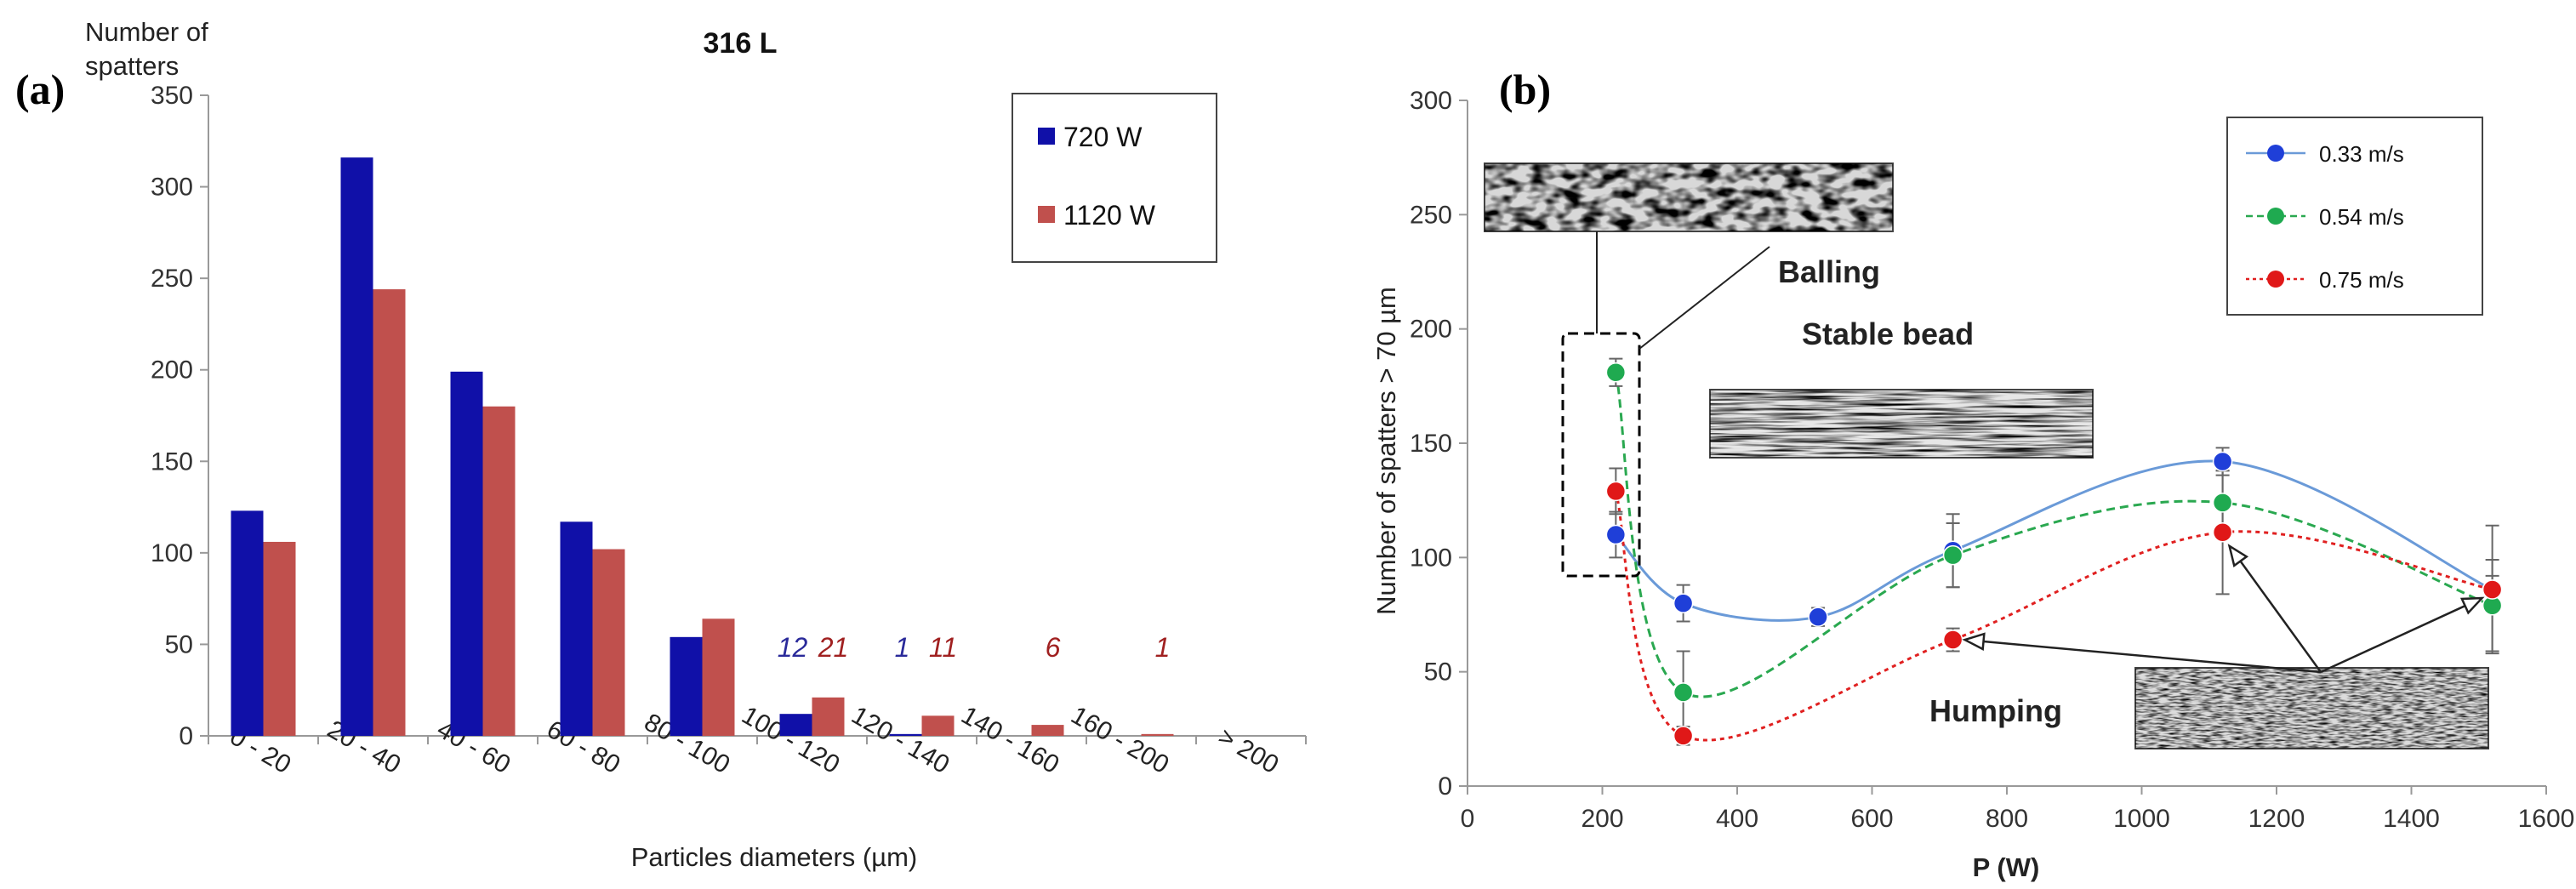  What do you see at coordinates (1431, 330) in the screenshot?
I see `line-y-tick-label: 200` at bounding box center [1431, 330].